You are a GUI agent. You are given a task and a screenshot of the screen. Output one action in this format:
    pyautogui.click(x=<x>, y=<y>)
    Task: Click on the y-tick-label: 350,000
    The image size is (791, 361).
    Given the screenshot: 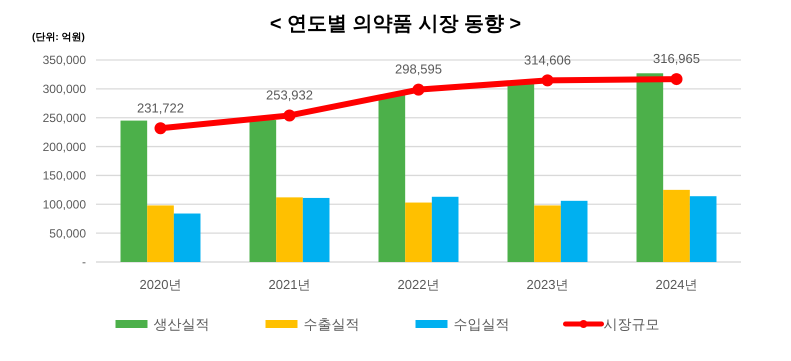 What is the action you would take?
    pyautogui.click(x=64, y=60)
    